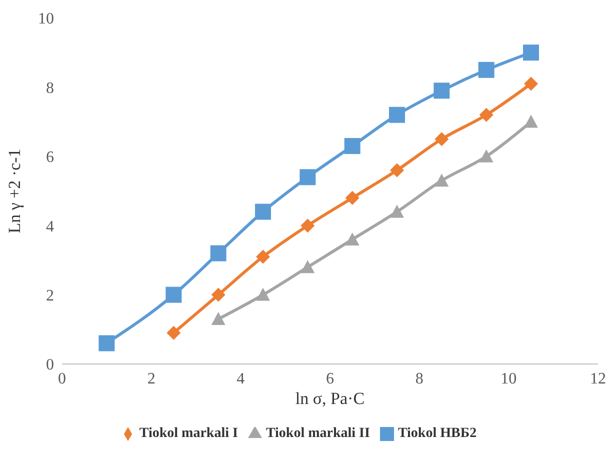 This screenshot has width=606, height=452. What do you see at coordinates (50, 295) in the screenshot?
I see `y-tick-label: 2` at bounding box center [50, 295].